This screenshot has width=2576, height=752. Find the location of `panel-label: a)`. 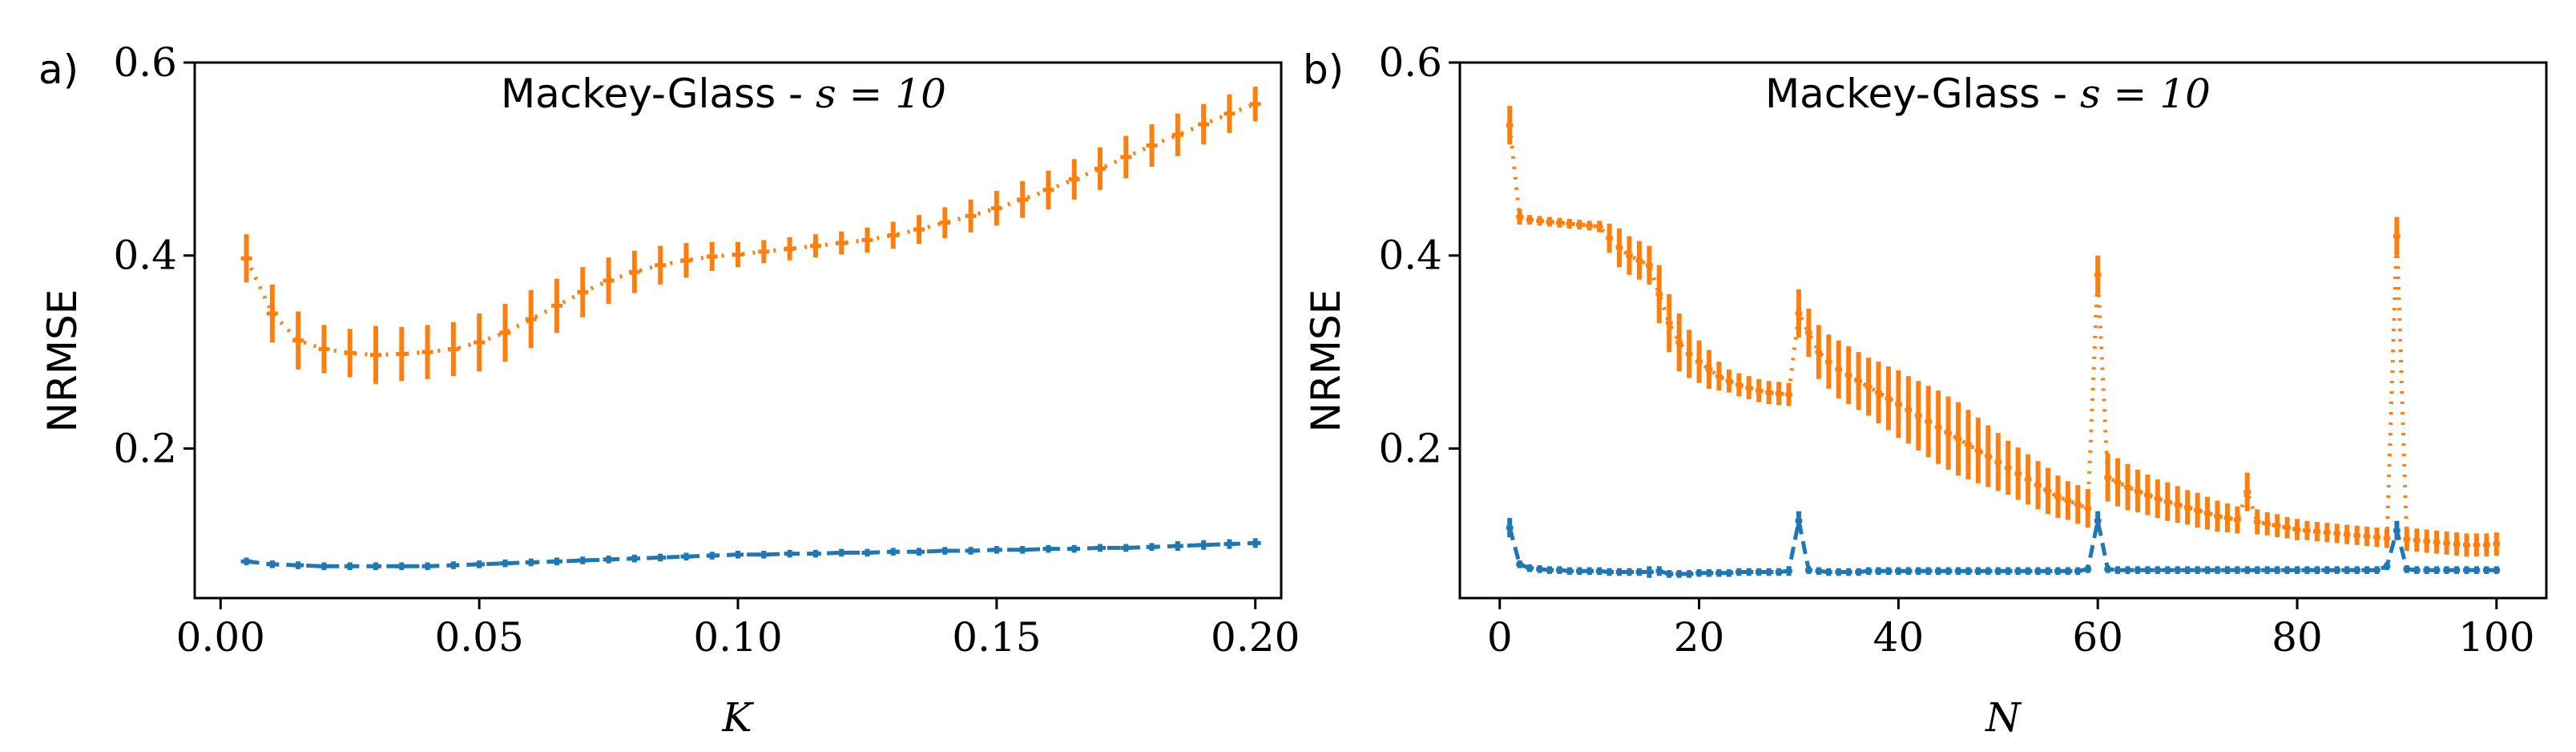

panel-label: a) is located at coordinates (58, 69).